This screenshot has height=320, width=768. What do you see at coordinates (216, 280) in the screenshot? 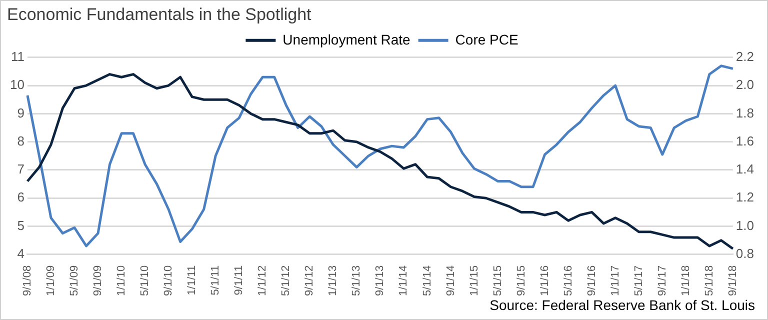
I see `x-tick-label: 5/1/11` at bounding box center [216, 280].